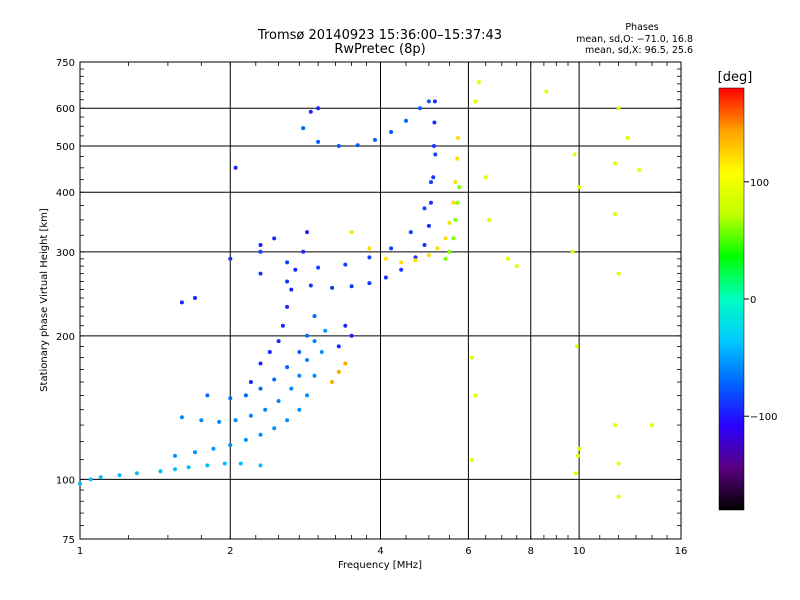  I want to click on x-tick-label: 1, so click(80, 551).